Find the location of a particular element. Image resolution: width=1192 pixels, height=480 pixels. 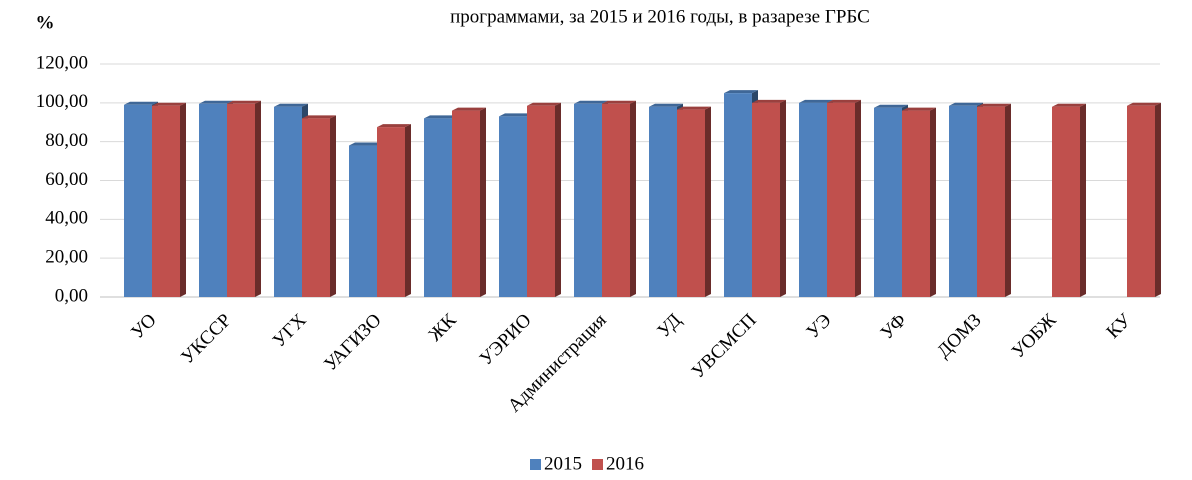

x-tick-label: УО is located at coordinates (143, 326).